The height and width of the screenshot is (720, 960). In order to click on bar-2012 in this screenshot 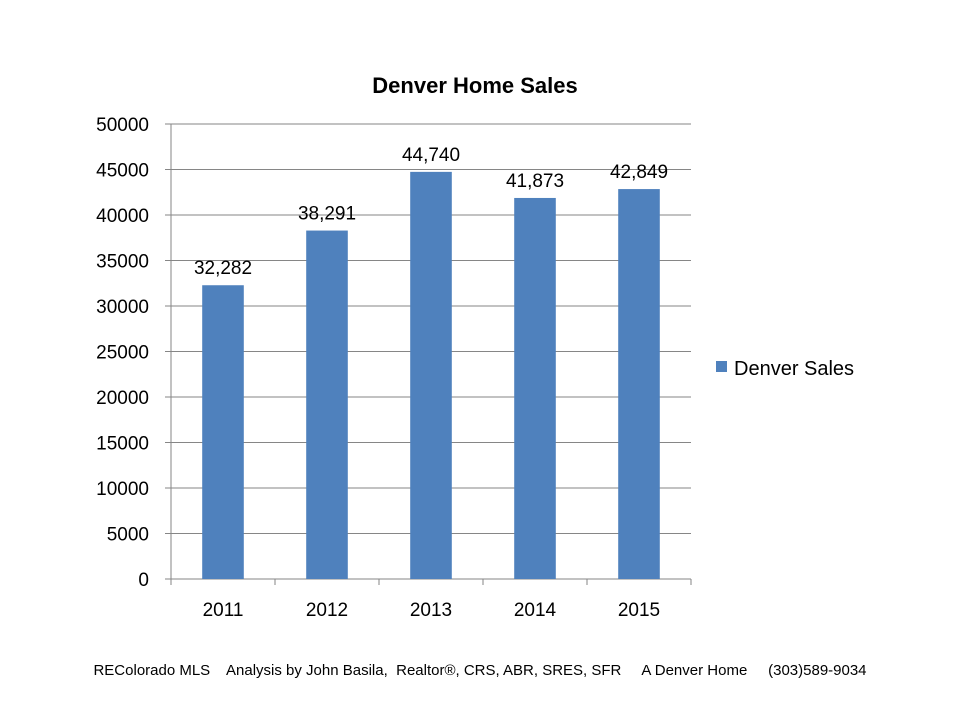, I will do `click(327, 405)`.